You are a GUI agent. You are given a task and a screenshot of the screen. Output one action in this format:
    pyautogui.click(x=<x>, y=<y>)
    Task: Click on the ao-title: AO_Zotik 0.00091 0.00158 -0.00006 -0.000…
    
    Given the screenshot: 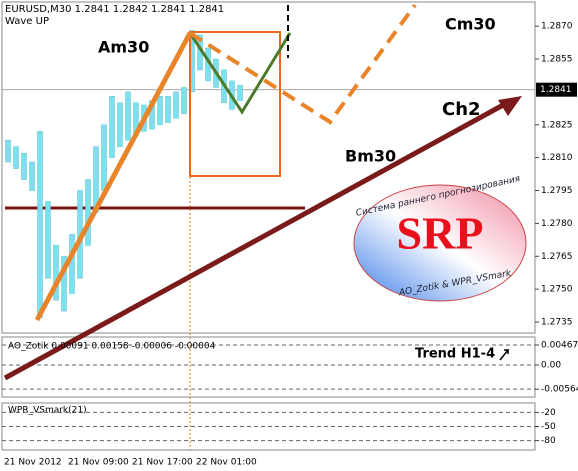 What is the action you would take?
    pyautogui.click(x=112, y=347)
    